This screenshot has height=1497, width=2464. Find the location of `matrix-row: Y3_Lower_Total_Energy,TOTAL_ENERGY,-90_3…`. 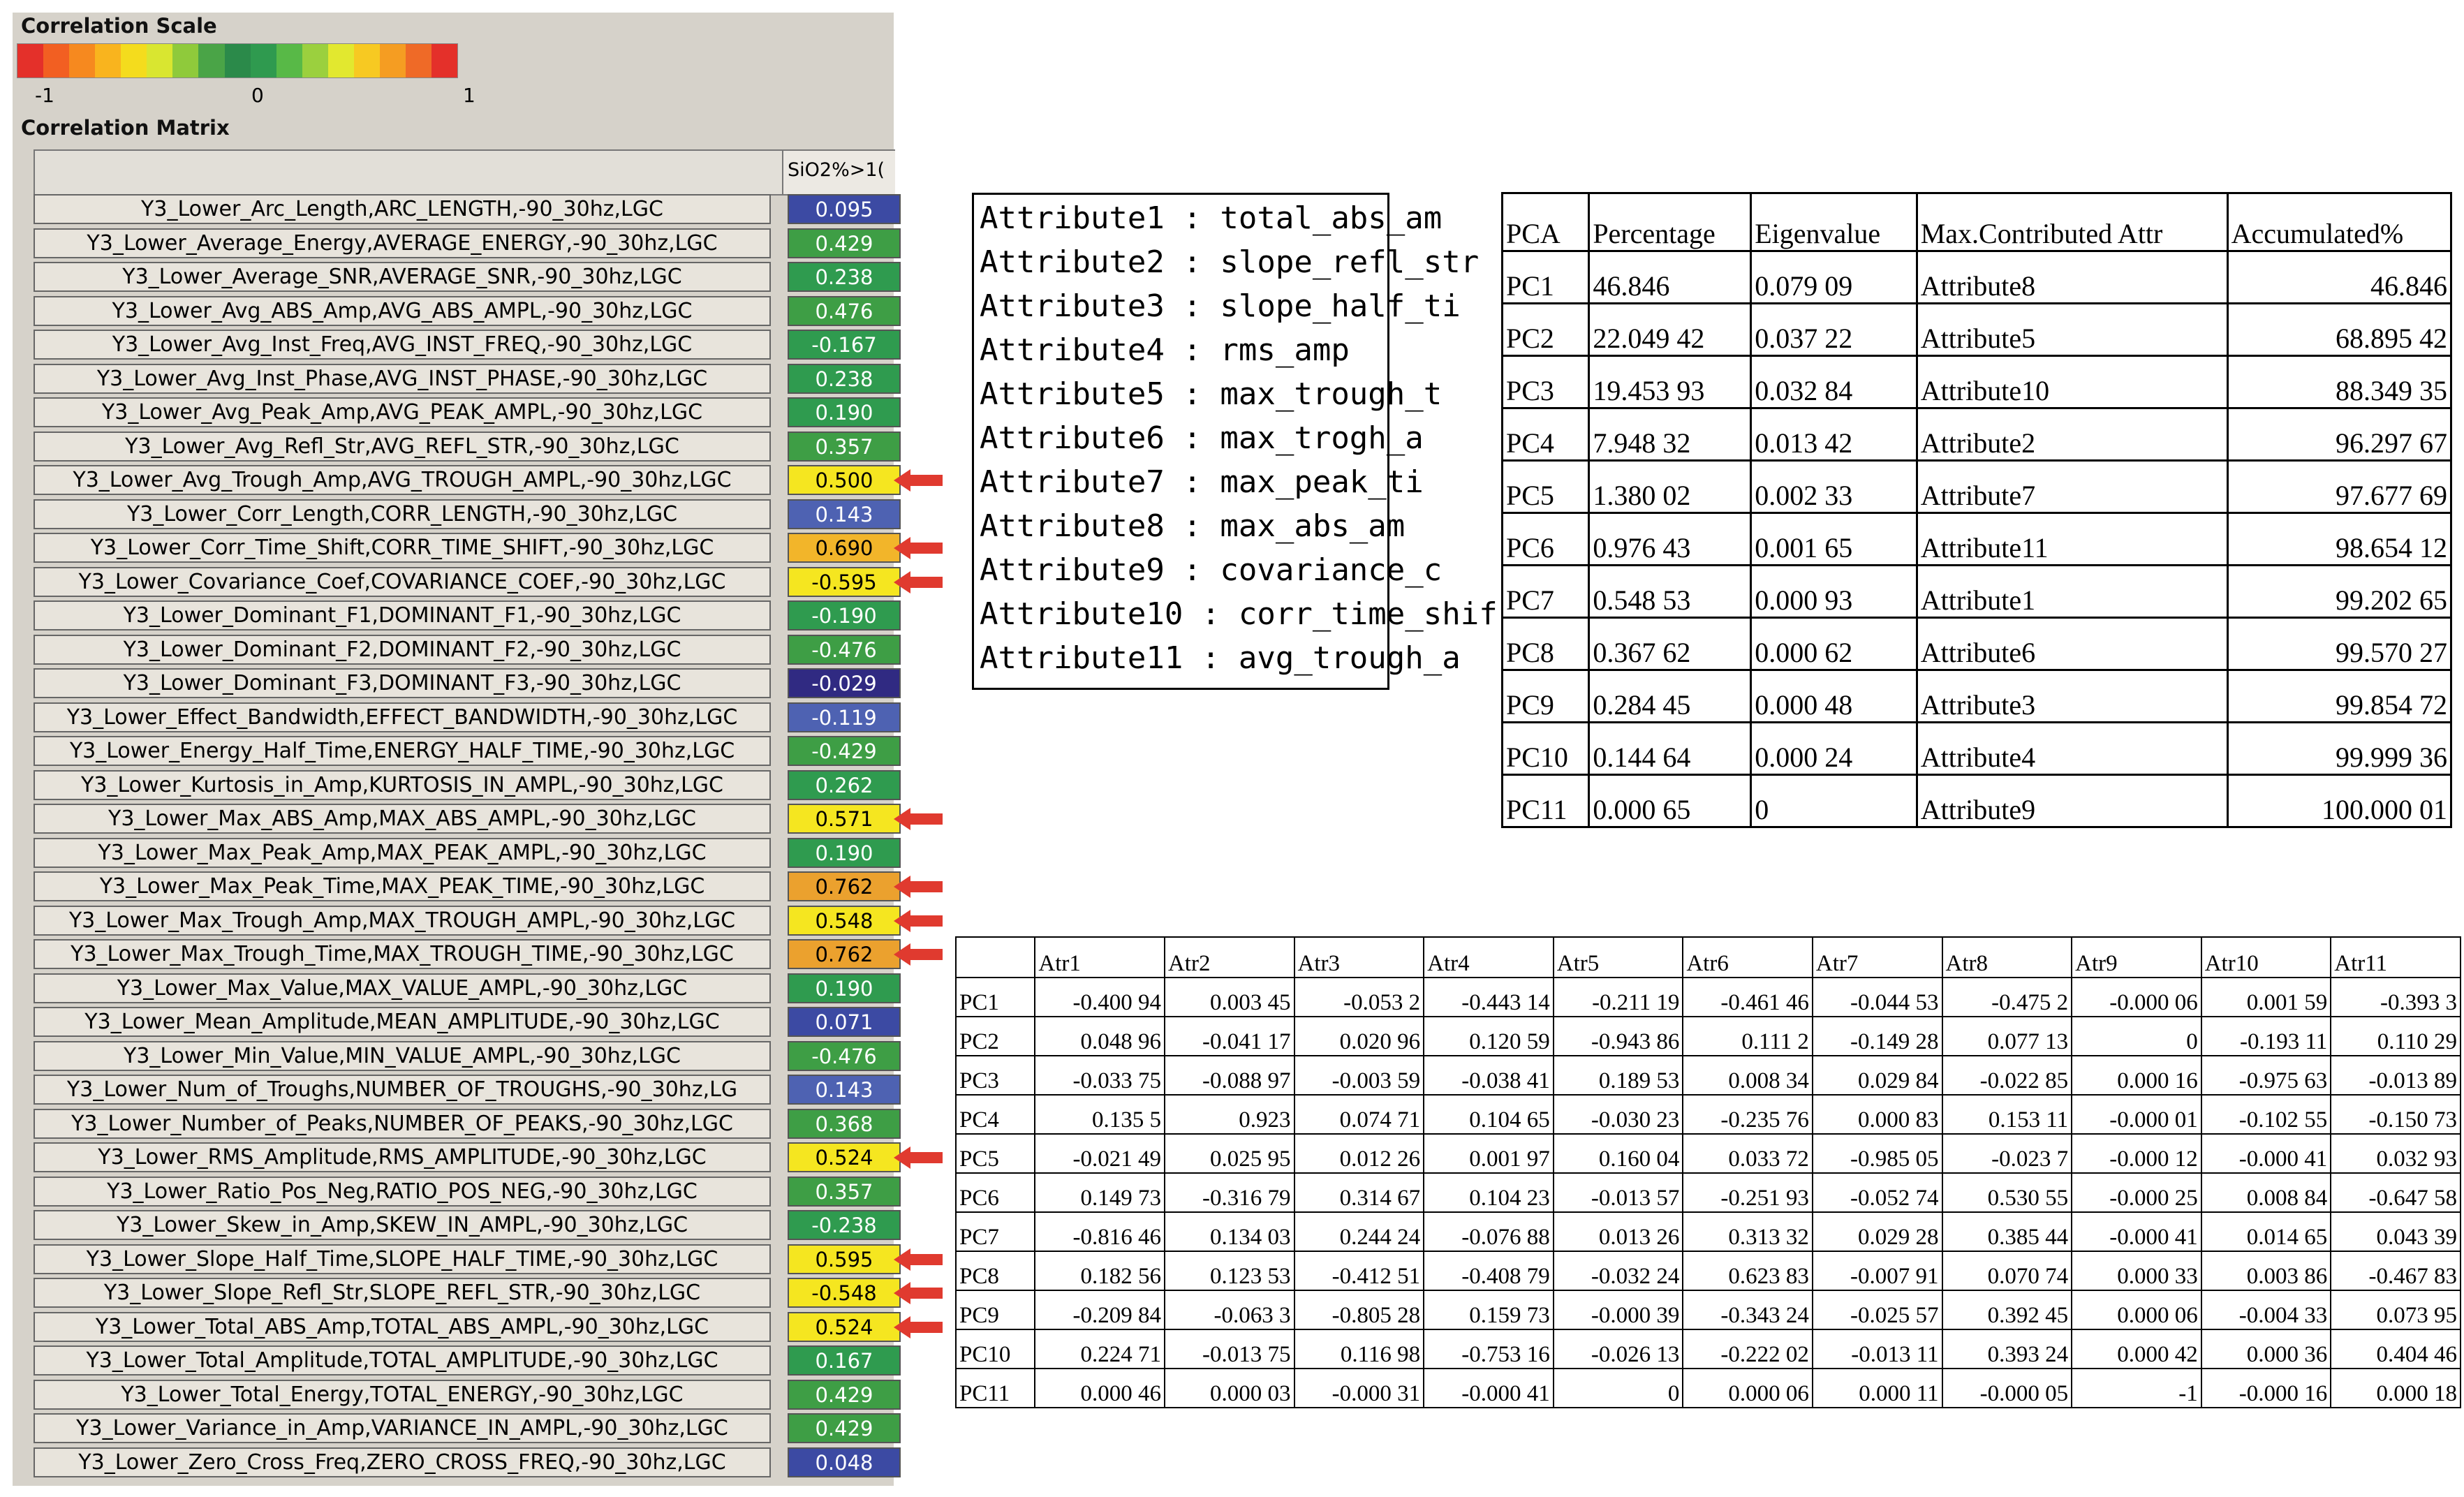

matrix-row: Y3_Lower_Total_Energy,TOTAL_ENERGY,-90_3… is located at coordinates (467, 1395).